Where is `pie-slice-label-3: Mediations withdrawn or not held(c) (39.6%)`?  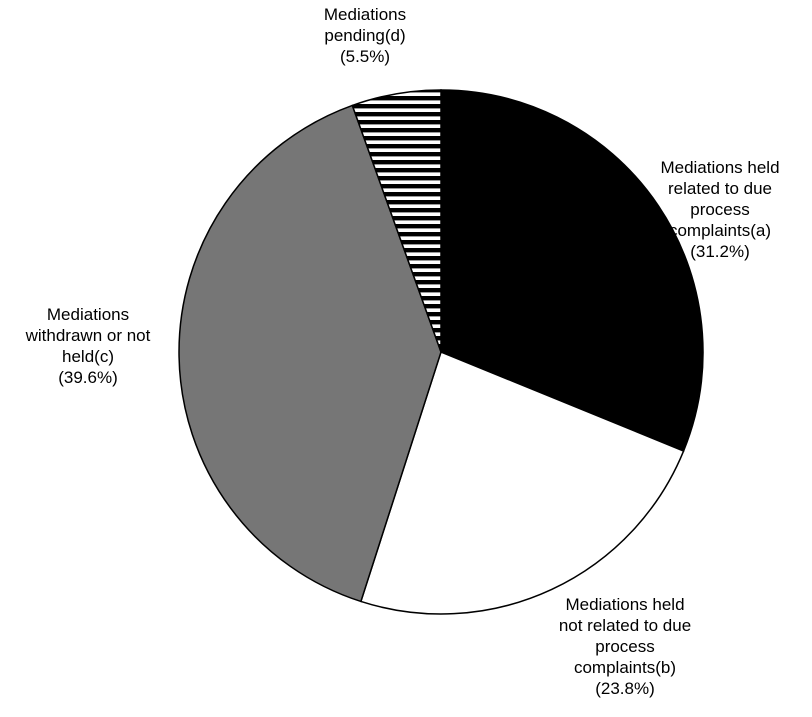 pie-slice-label-3: Mediations withdrawn or not held(c) (39.6%) is located at coordinates (88, 346).